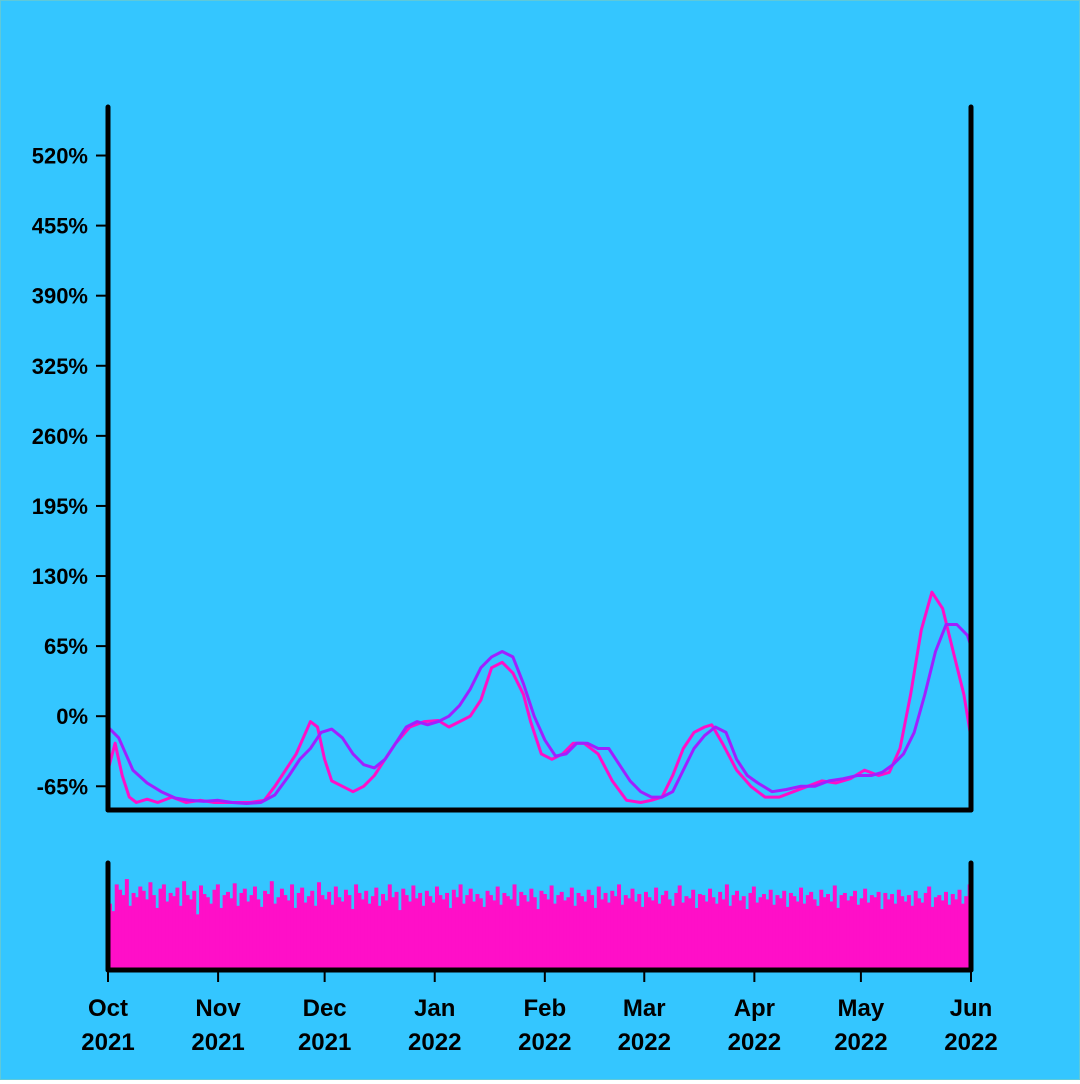 This screenshot has height=1084, width=1080. I want to click on x-tick-label-month: Oct, so click(108, 1008).